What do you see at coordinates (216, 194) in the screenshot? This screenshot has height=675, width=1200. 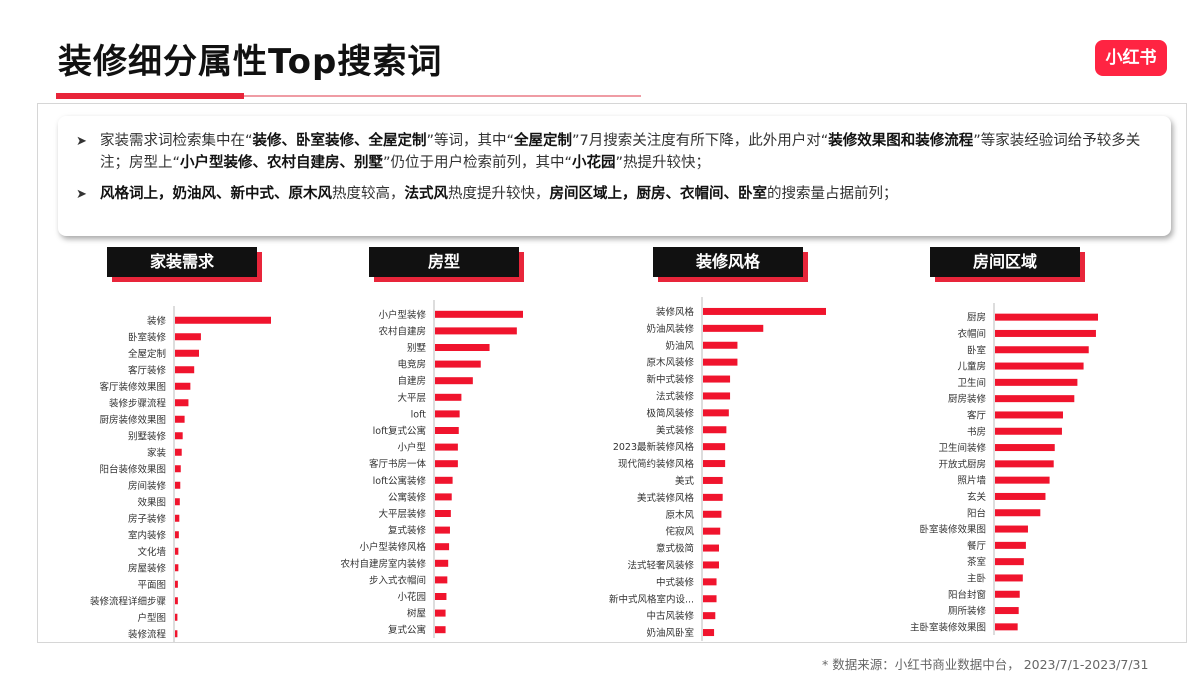 I see `summary-segment: 风格词上，奶油风、新中式、原木风` at bounding box center [216, 194].